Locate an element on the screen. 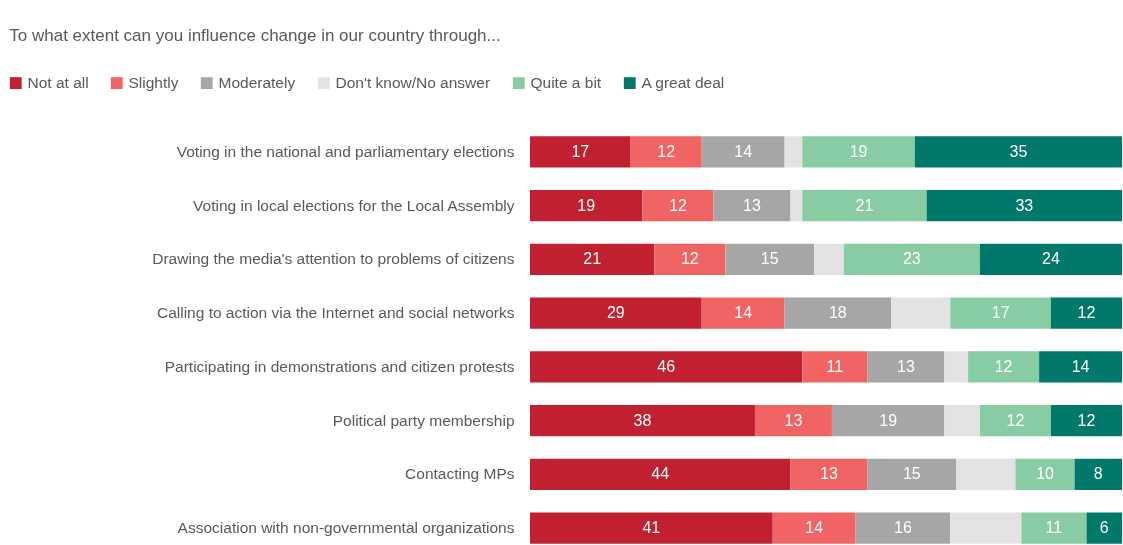 Image resolution: width=1123 pixels, height=545 pixels. data-label: 46 is located at coordinates (666, 366).